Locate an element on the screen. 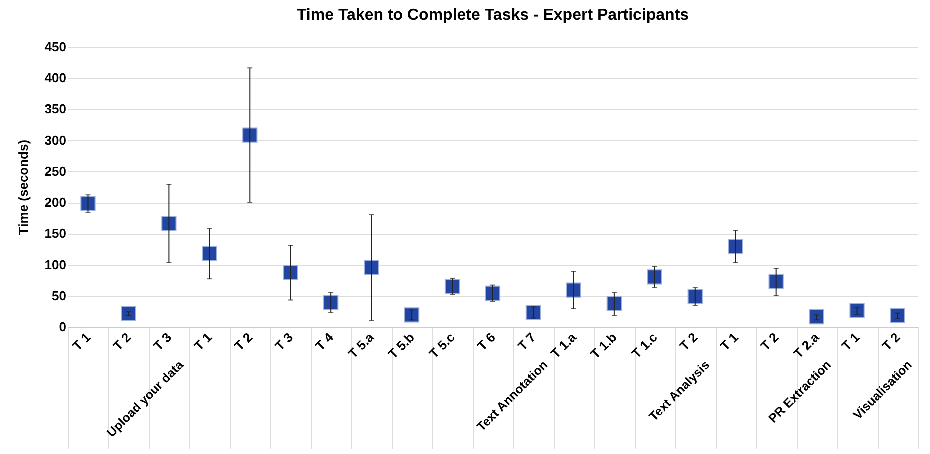 This screenshot has height=454, width=930. y-tick-label: 350 is located at coordinates (55, 109).